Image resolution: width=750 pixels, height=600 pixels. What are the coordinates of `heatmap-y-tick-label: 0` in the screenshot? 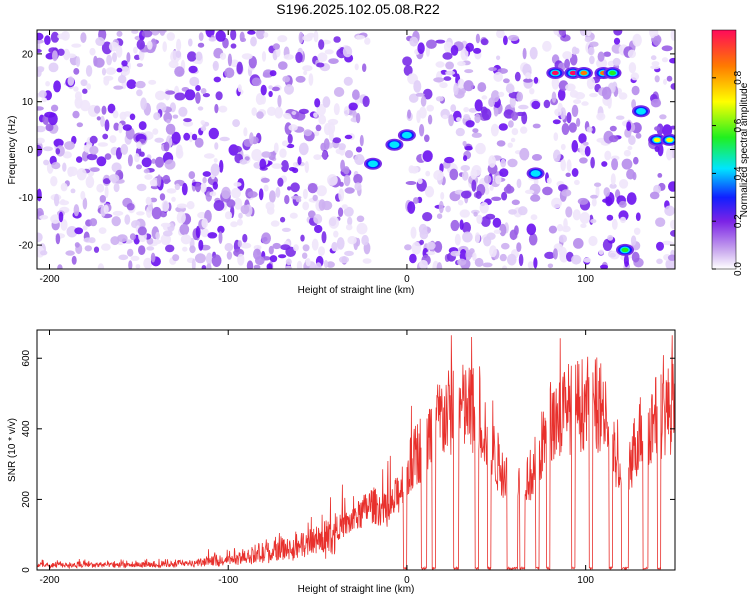 It's located at (30, 150).